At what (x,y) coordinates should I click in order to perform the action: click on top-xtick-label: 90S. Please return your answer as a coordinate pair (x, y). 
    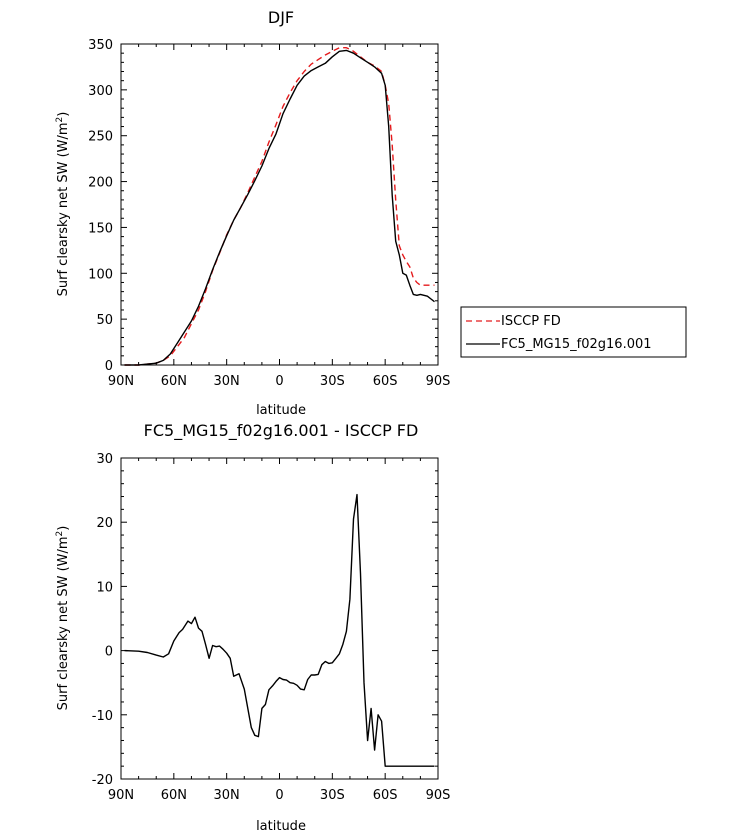
    Looking at the image, I should click on (438, 381).